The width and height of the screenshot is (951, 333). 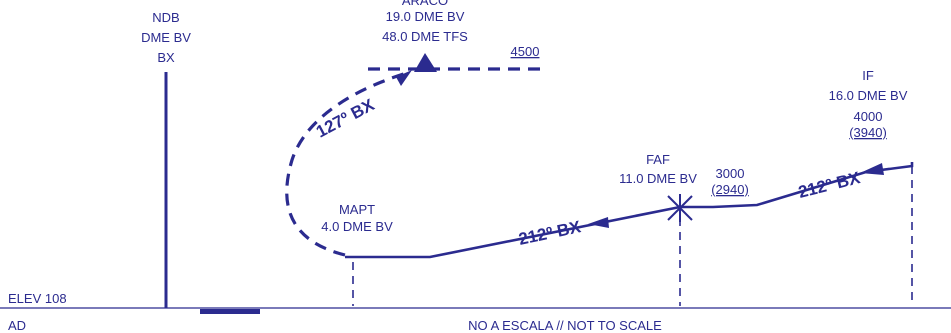 I want to click on scale-note: NO A ESCALA // NOT TO SCALE, so click(x=565, y=325).